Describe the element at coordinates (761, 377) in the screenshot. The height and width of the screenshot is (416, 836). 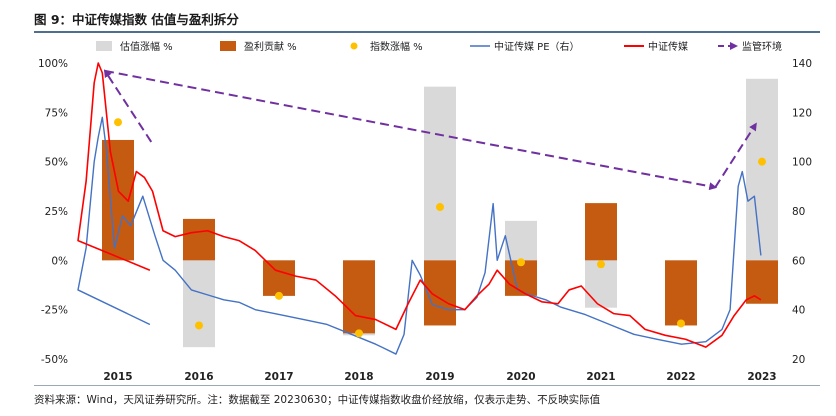
I see `x-tick-label: 2023` at that location.